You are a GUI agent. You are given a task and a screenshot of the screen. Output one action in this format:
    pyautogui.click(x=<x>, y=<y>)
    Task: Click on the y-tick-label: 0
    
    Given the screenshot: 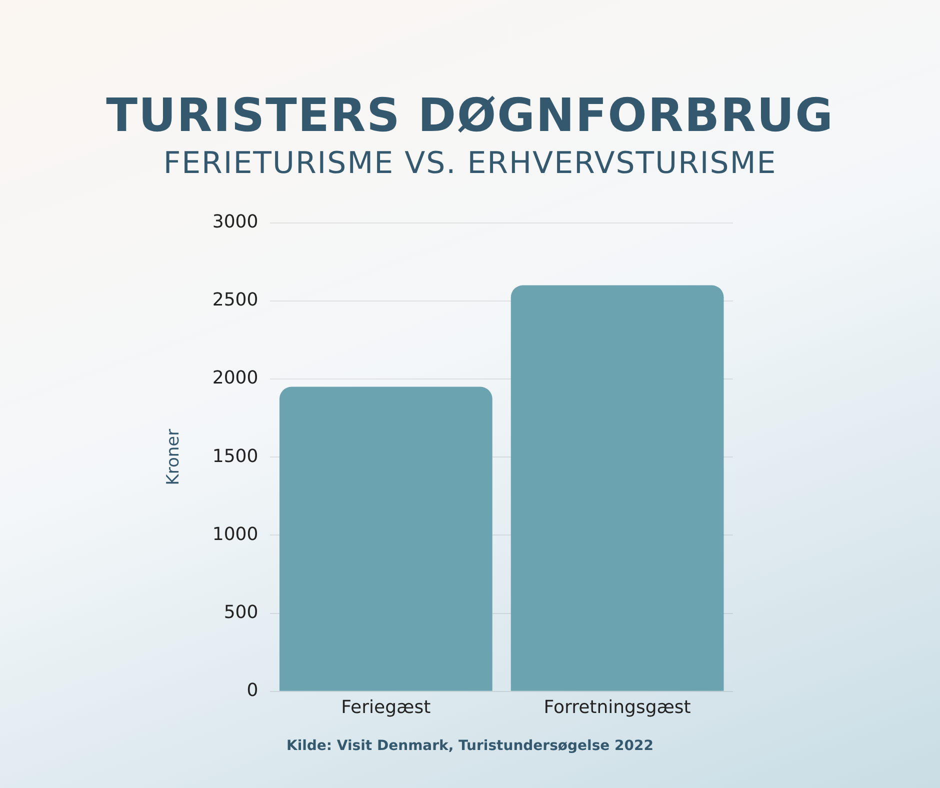 What is the action you would take?
    pyautogui.click(x=252, y=691)
    